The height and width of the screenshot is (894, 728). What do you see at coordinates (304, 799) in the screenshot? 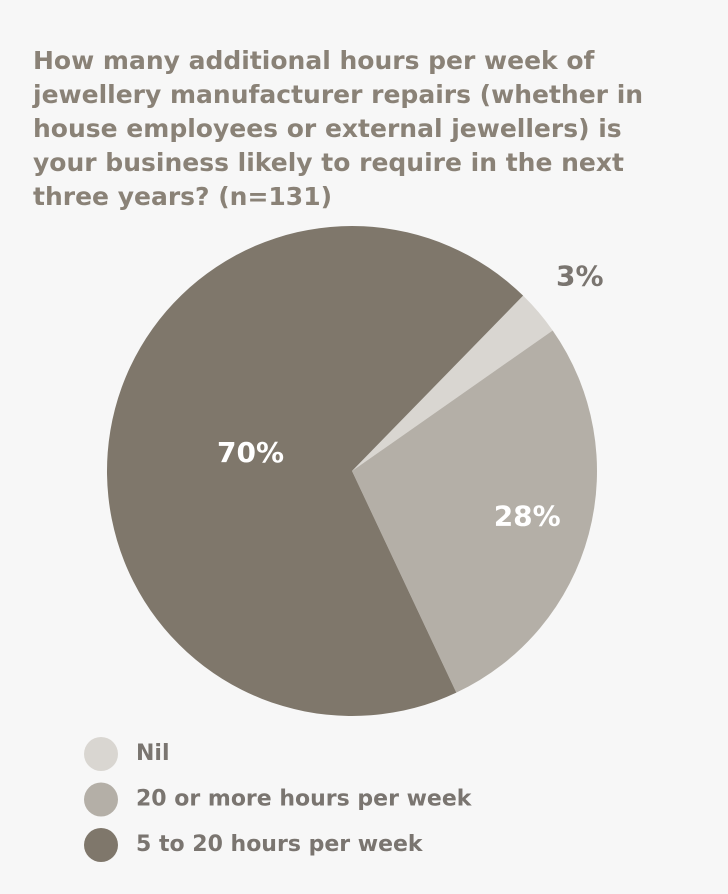
I see `legend-label: 20 or more hours per week` at bounding box center [304, 799].